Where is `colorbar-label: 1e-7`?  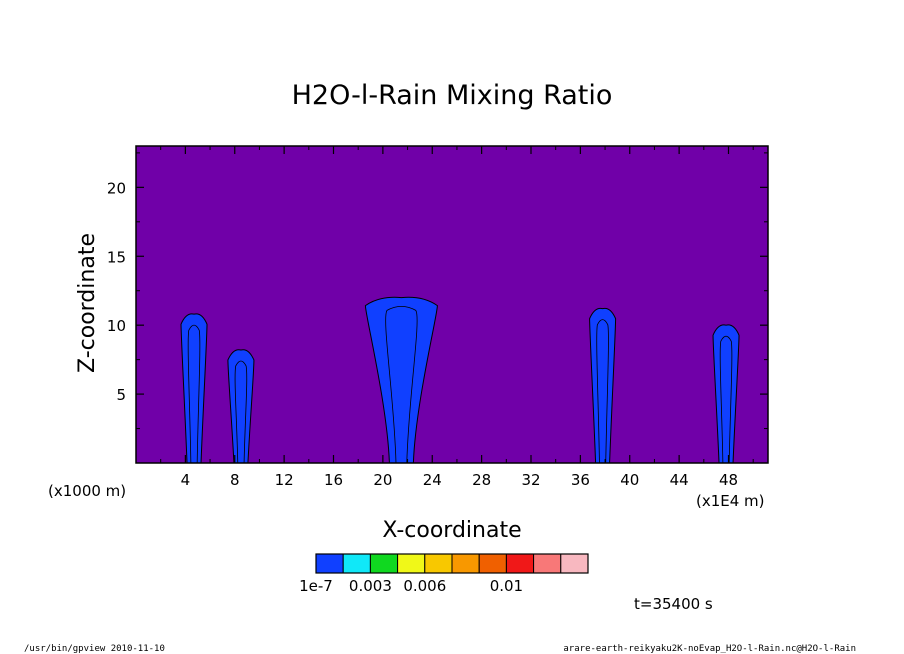
colorbar-label: 1e-7 is located at coordinates (316, 586).